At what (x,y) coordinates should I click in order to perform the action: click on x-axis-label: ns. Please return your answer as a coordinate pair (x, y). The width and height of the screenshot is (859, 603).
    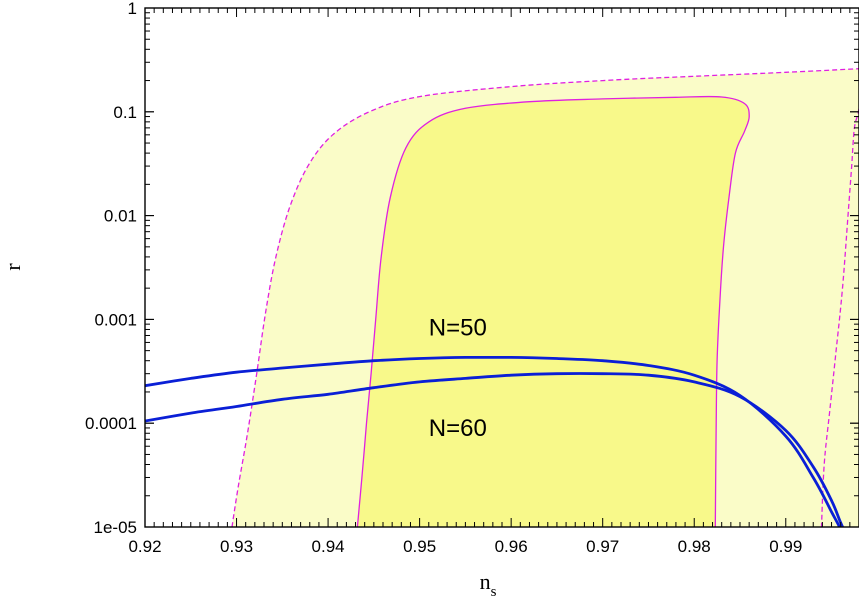
    Looking at the image, I should click on (488, 584).